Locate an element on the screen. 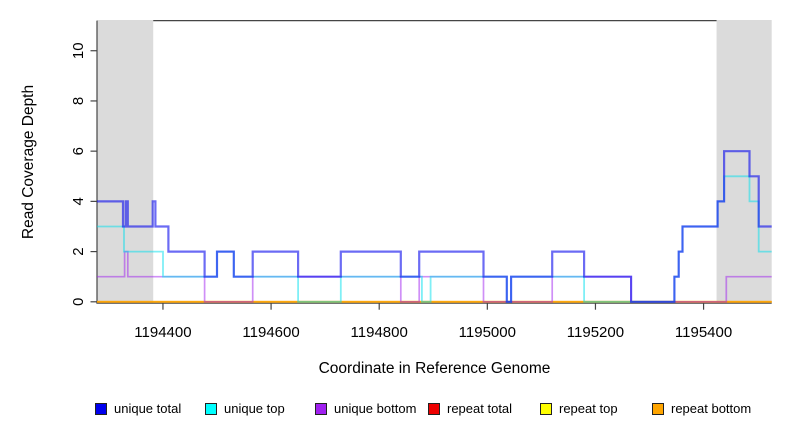 The image size is (792, 432). x-tick-label: 1194600 is located at coordinates (270, 332).